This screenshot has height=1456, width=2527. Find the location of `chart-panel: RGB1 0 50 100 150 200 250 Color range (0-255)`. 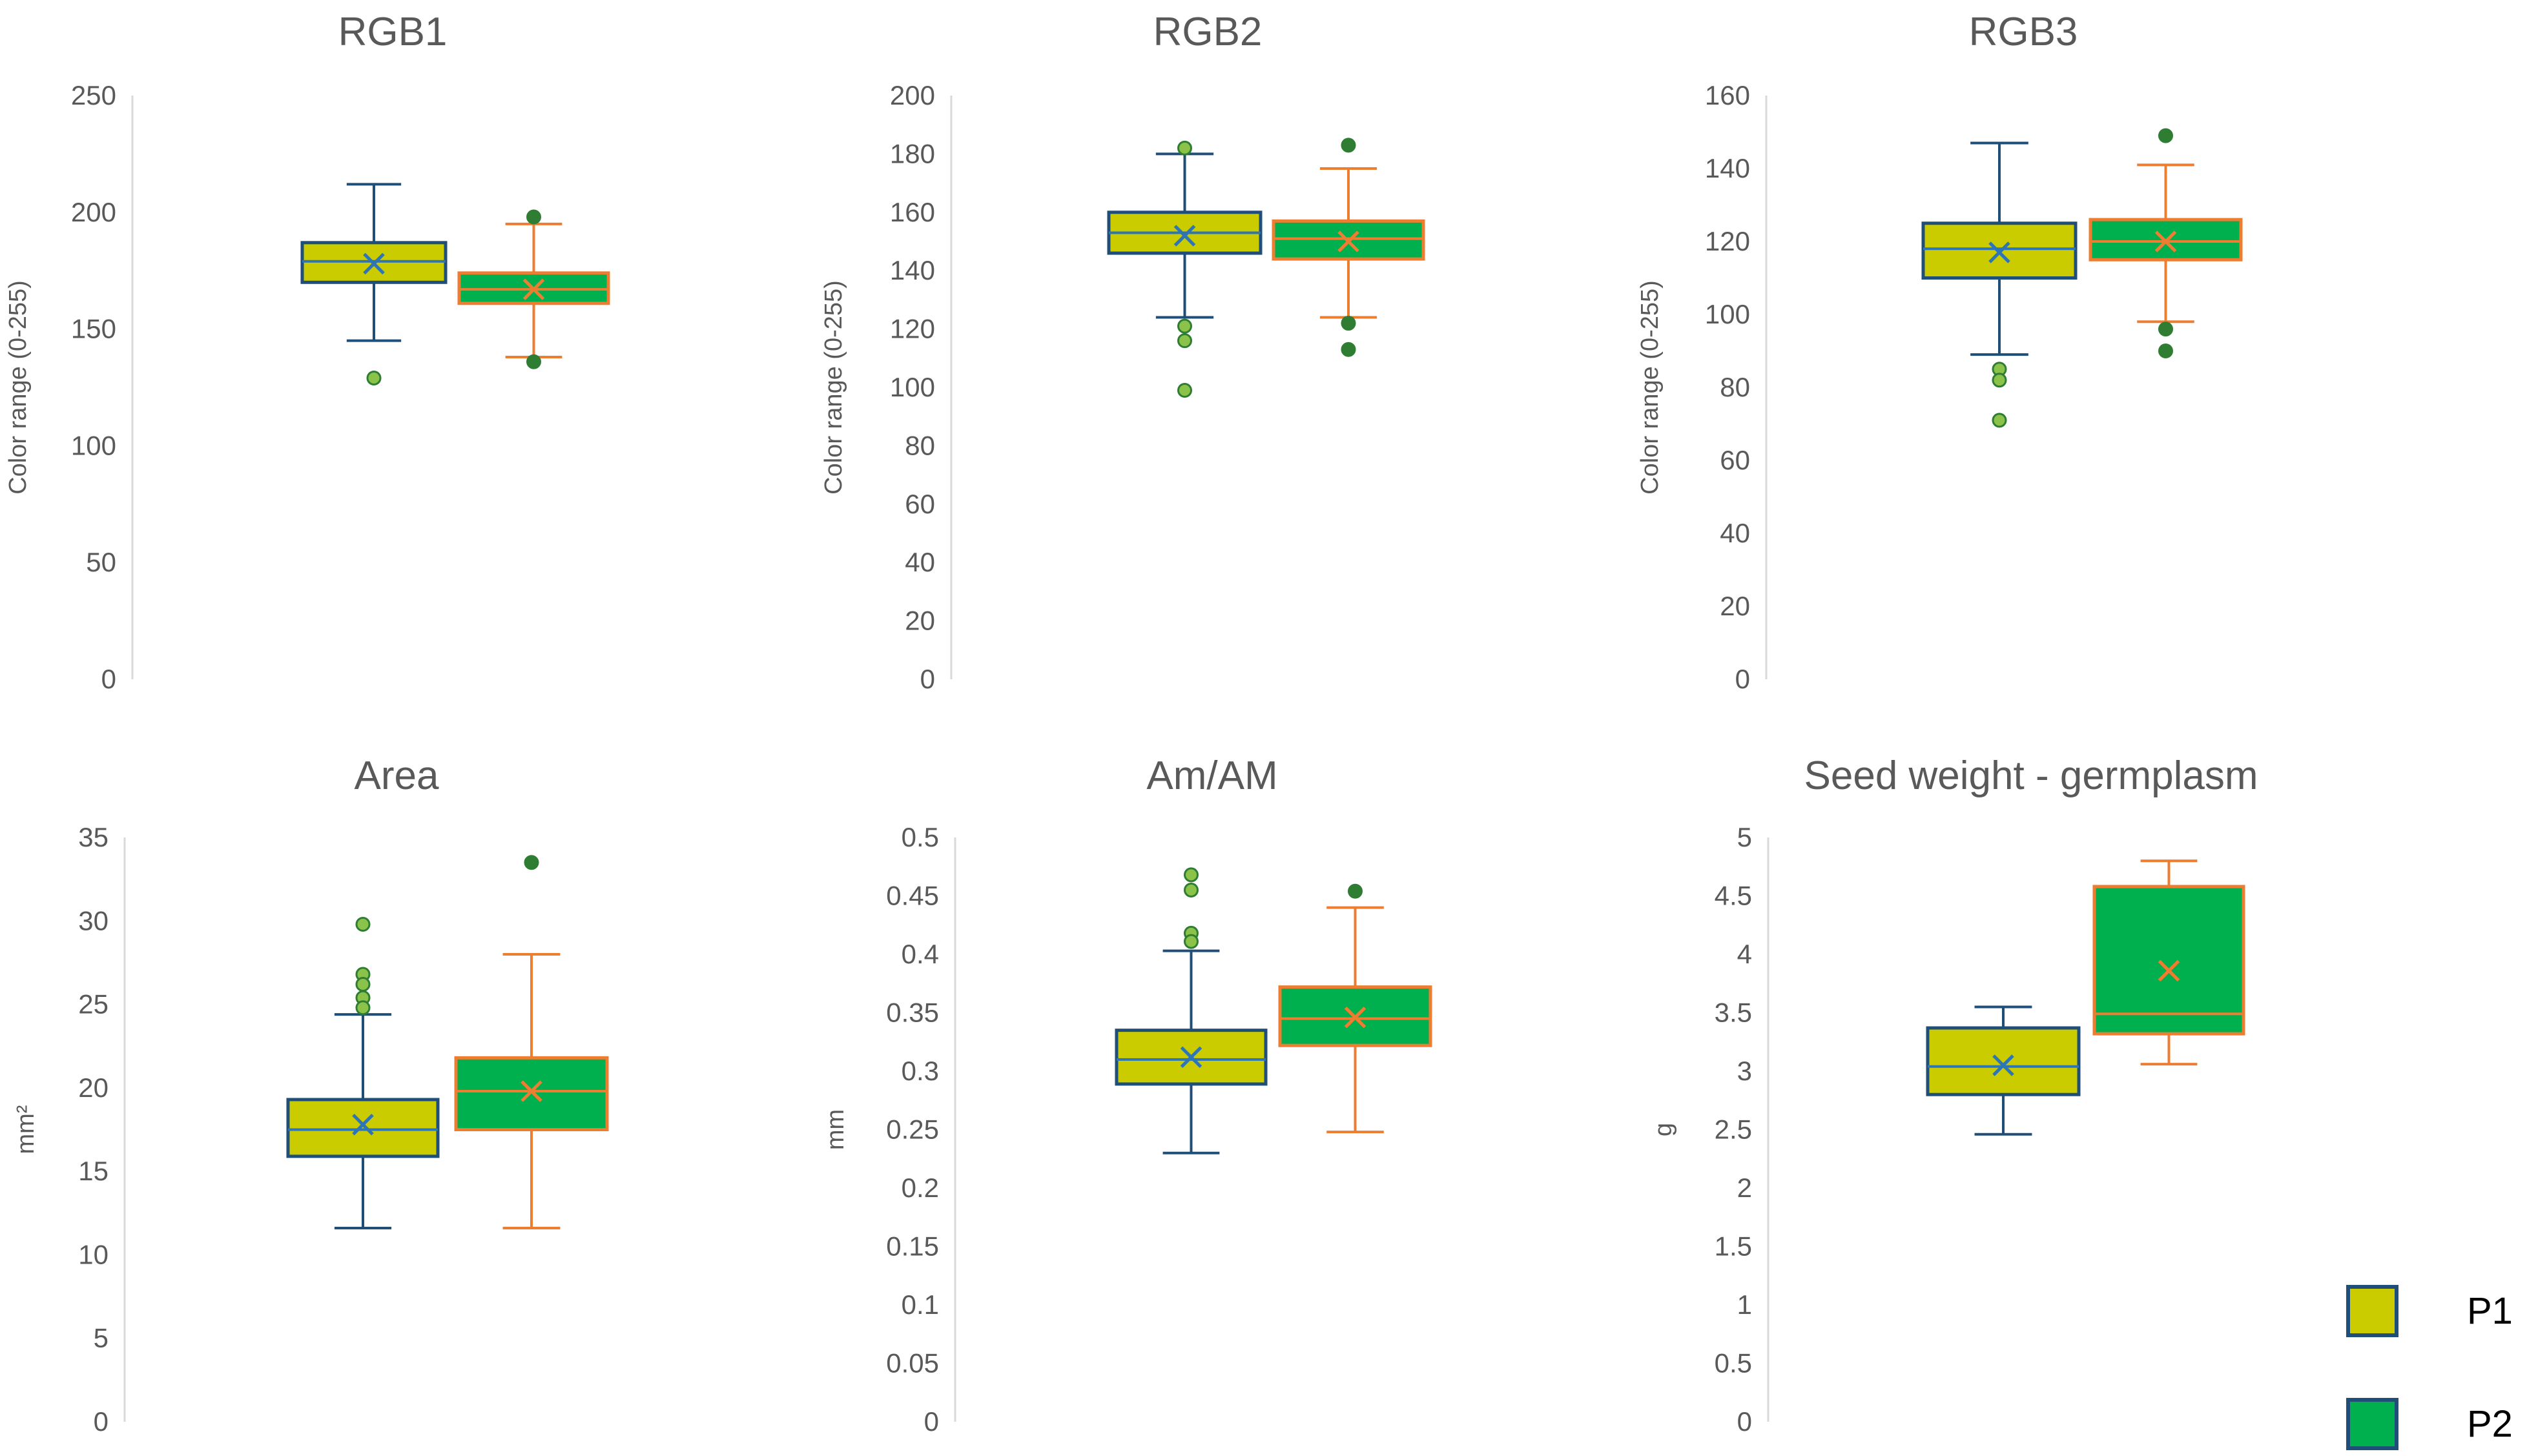

chart-panel: RGB1 0 50 100 150 200 250 Color range (0-255) is located at coordinates (307, 352).